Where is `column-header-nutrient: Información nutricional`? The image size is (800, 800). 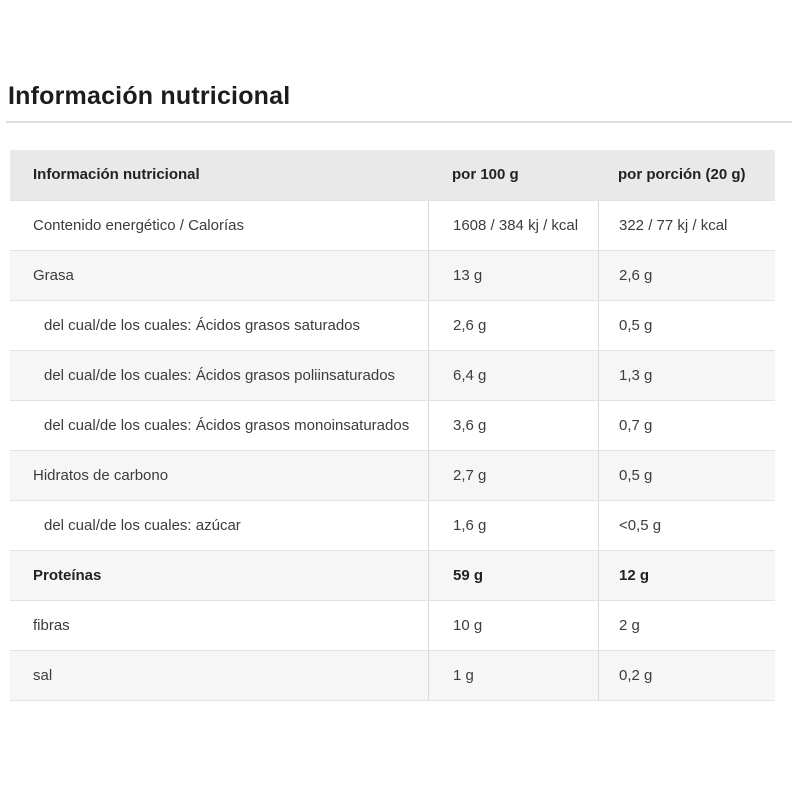
column-header-nutrient: Información nutricional is located at coordinates (116, 174).